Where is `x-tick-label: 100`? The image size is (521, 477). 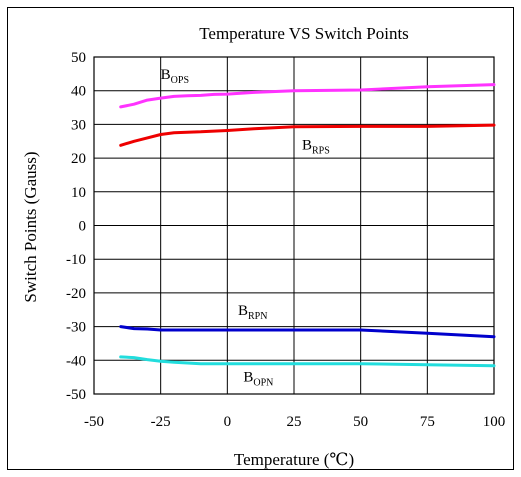
x-tick-label: 100 is located at coordinates (494, 422).